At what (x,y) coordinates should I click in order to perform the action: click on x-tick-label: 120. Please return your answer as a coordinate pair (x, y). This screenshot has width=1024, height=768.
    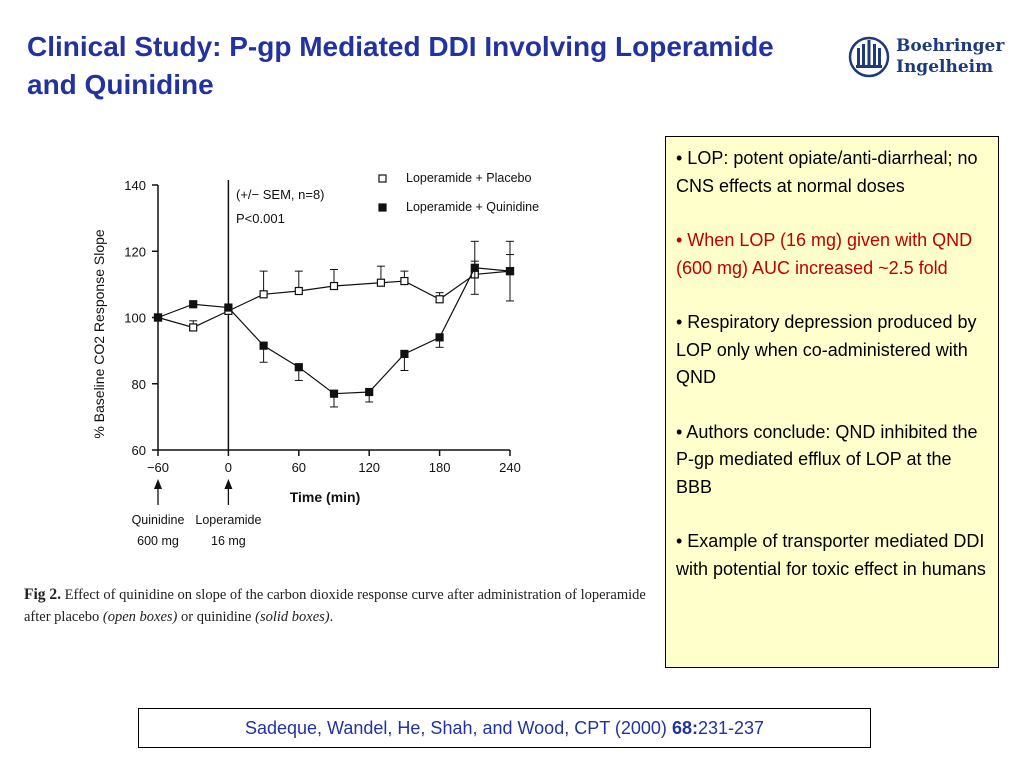
    Looking at the image, I should click on (369, 467).